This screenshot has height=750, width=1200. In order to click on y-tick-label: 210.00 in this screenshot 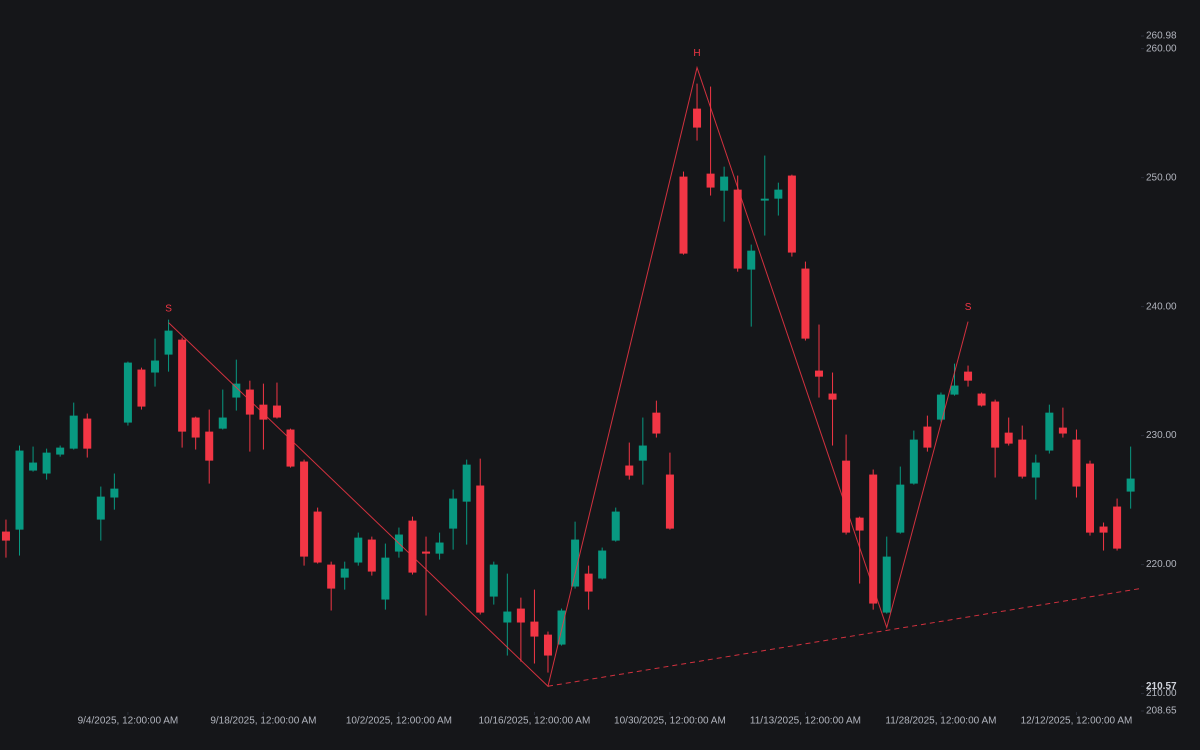, I will do `click(1161, 693)`.